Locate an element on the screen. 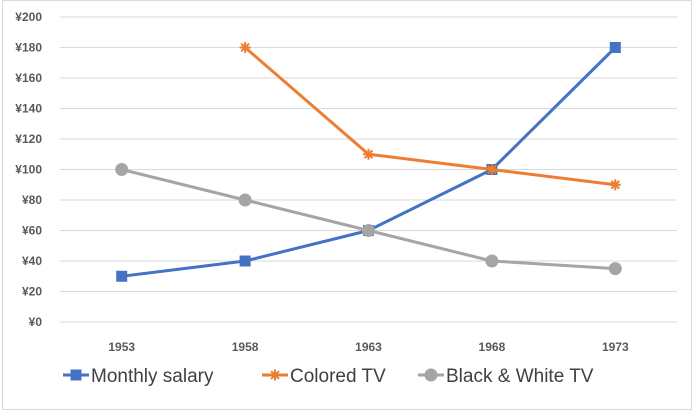 The width and height of the screenshot is (696, 414). x-tick-label: 1958 is located at coordinates (245, 347).